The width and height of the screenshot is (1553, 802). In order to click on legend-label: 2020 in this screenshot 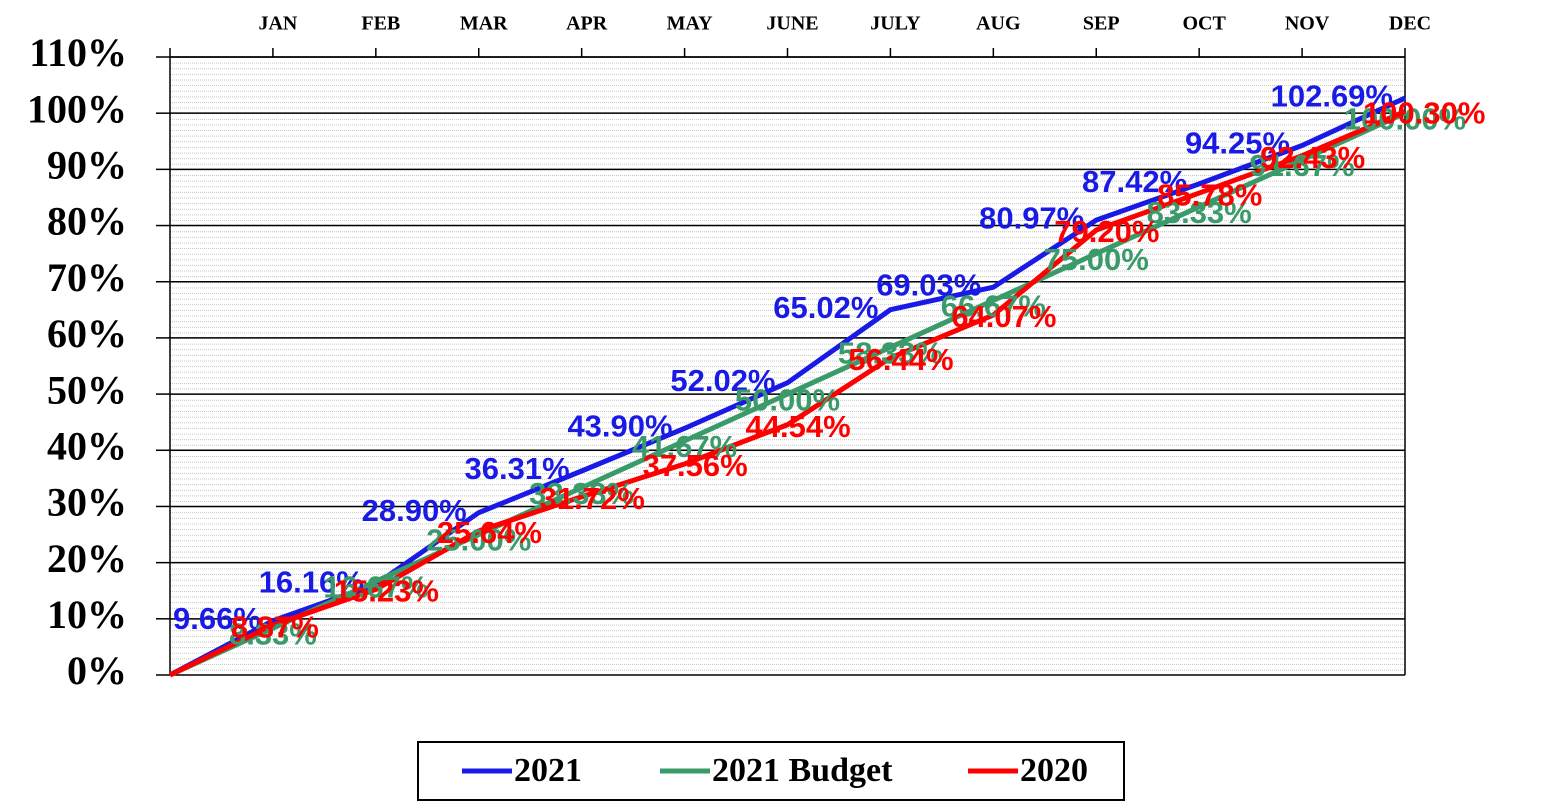, I will do `click(1054, 770)`.